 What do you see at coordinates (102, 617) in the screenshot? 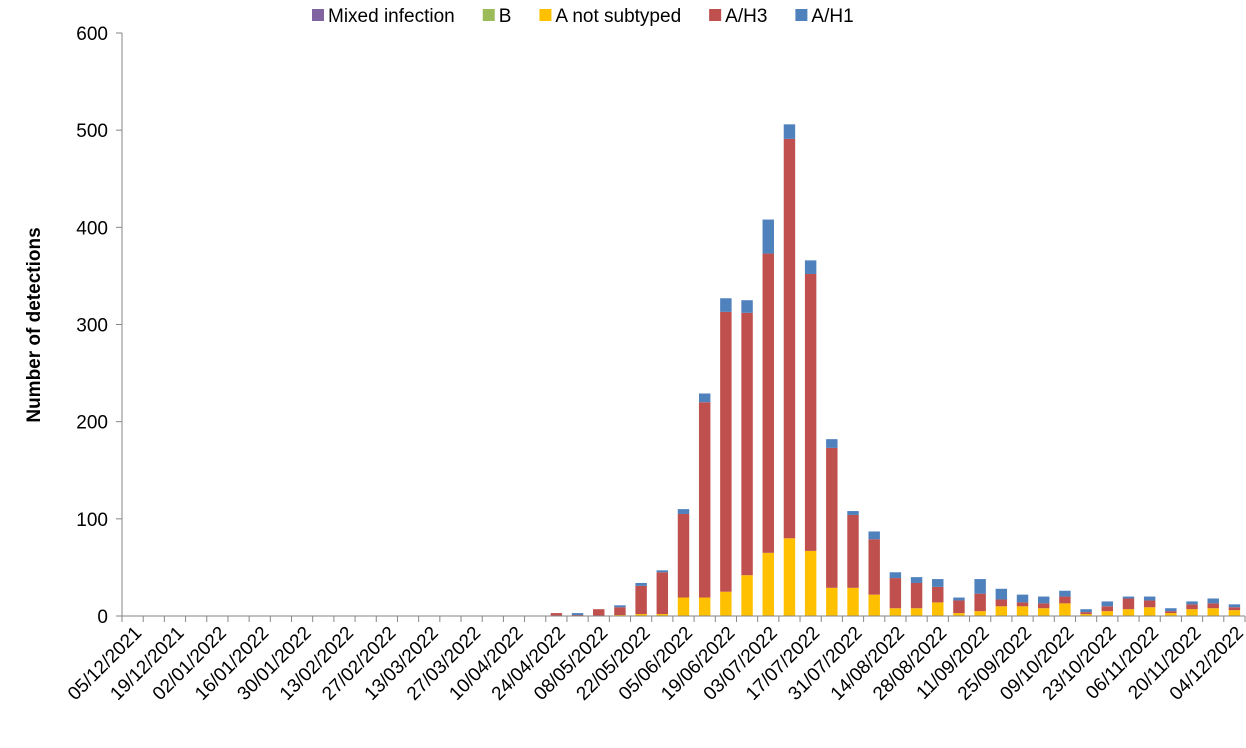
I see `y-tick-label: 0` at bounding box center [102, 617].